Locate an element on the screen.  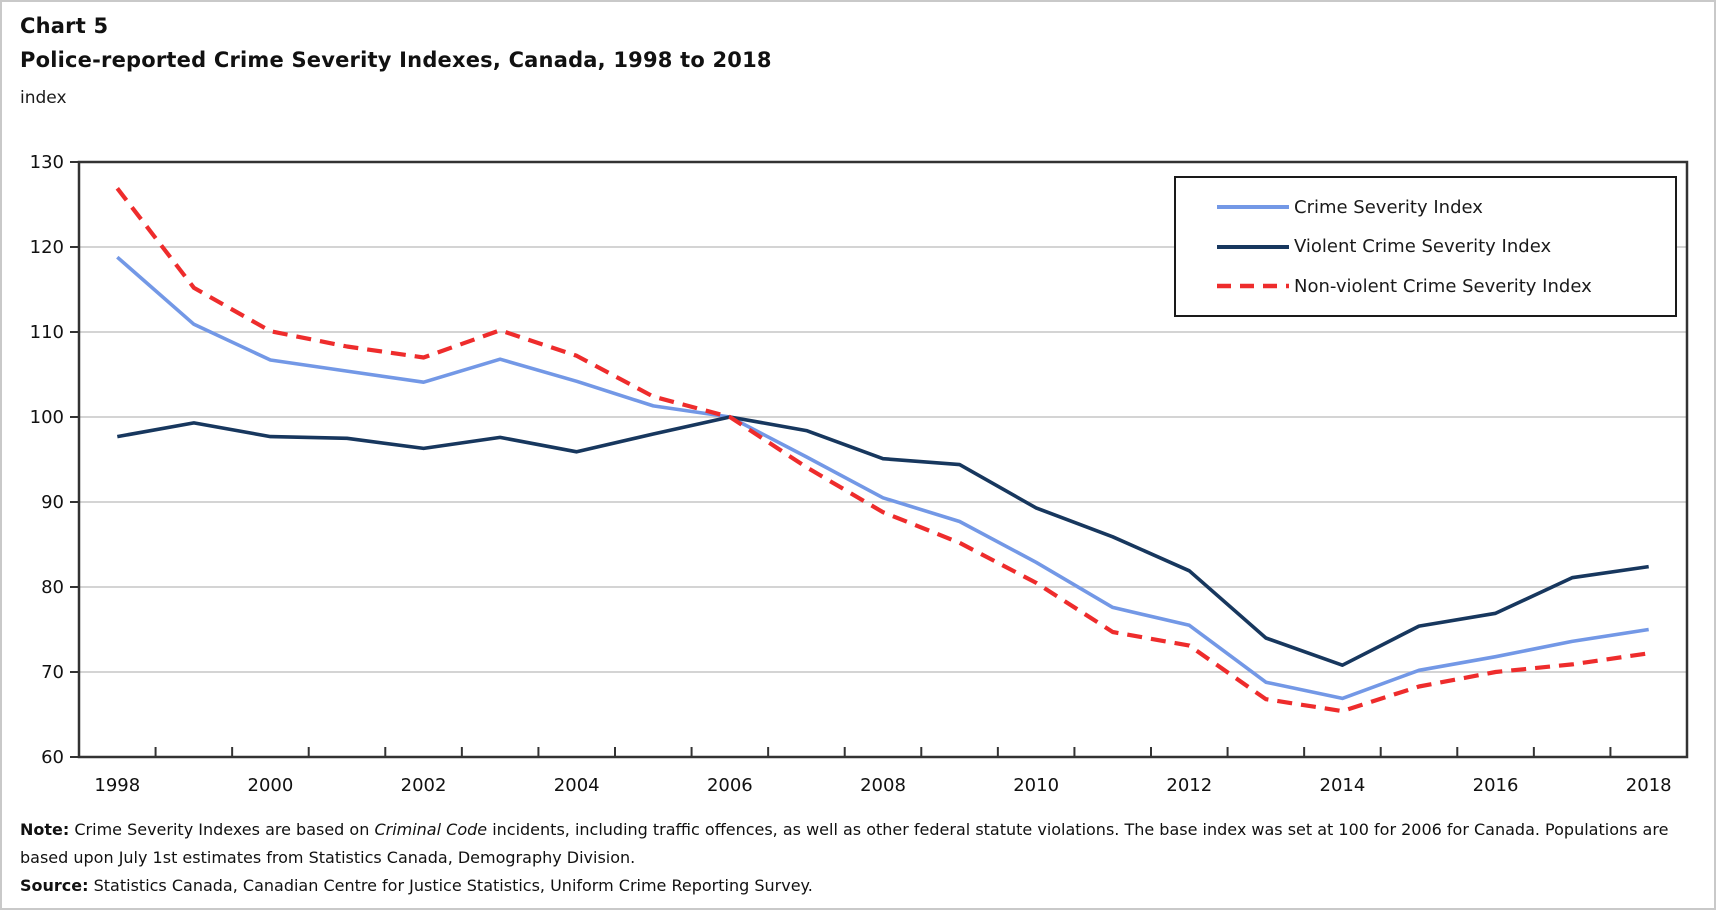
note-label: Note: is located at coordinates (45, 829).